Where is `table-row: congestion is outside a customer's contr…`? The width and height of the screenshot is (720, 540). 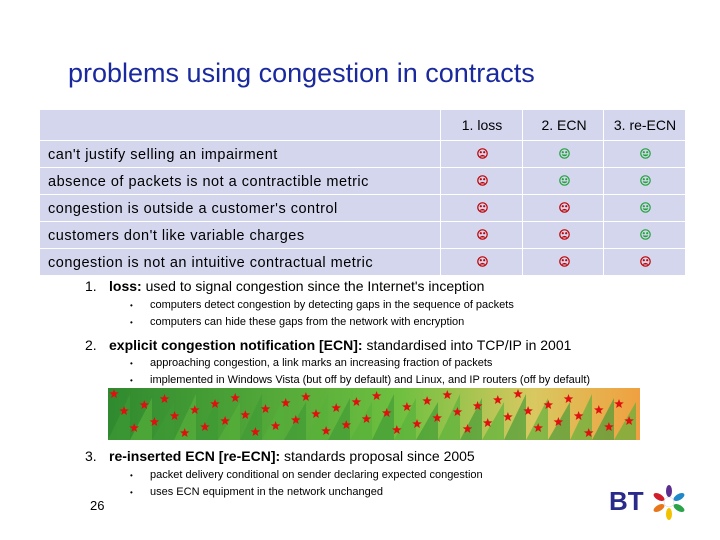 table-row: congestion is outside a customer's contr… is located at coordinates (362, 208).